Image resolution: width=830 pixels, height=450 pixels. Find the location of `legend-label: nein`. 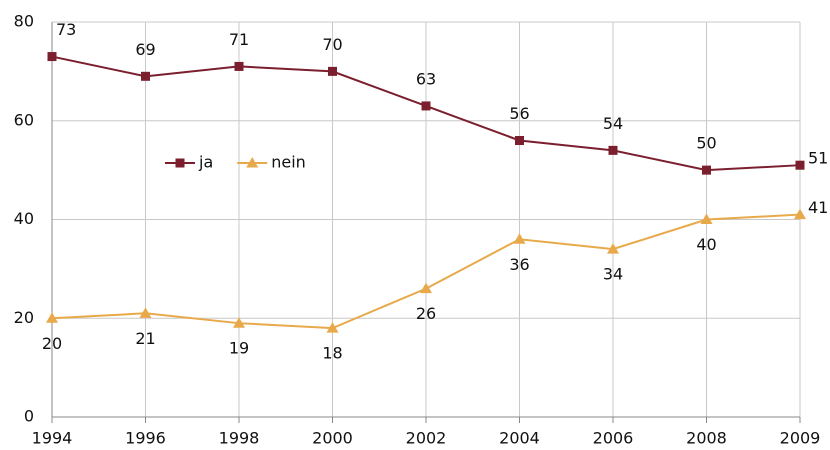

legend-label: nein is located at coordinates (288, 162).